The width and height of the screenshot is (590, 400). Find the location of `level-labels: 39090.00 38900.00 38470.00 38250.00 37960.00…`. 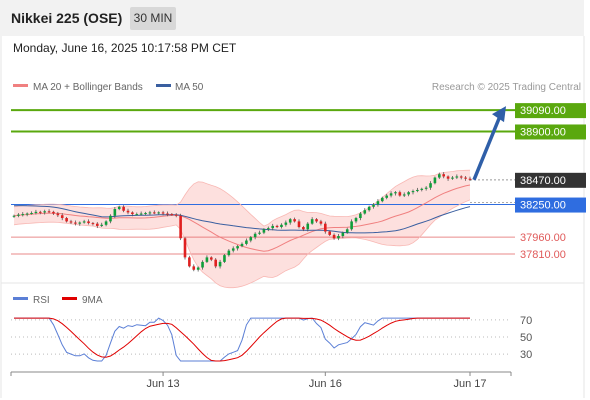

level-labels: 39090.00 38900.00 38470.00 38250.00 37960.00… is located at coordinates (550, 182).